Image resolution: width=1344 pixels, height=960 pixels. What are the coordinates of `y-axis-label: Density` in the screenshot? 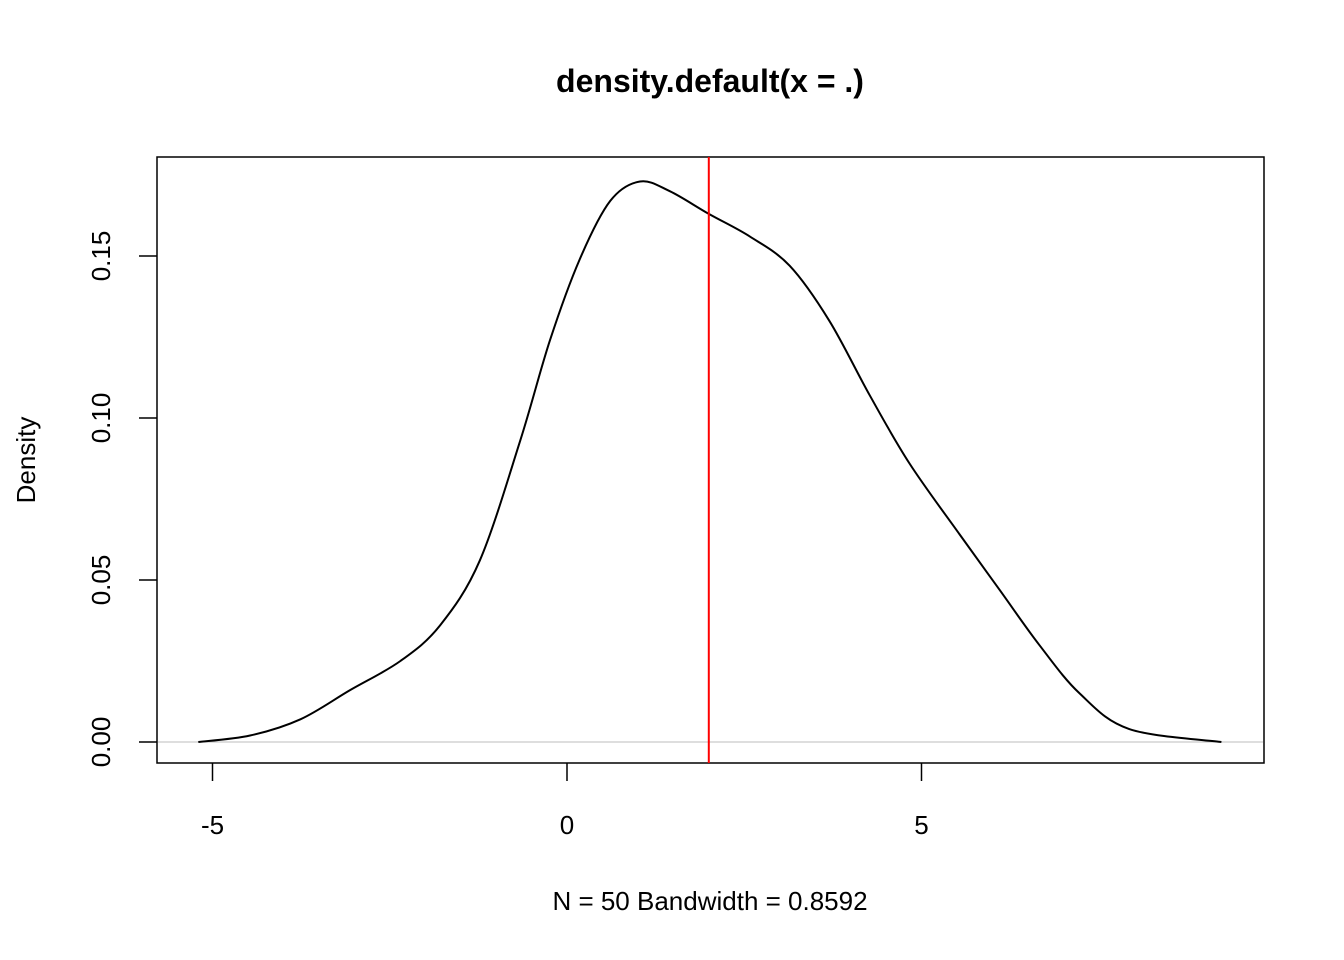 It's located at (26, 460).